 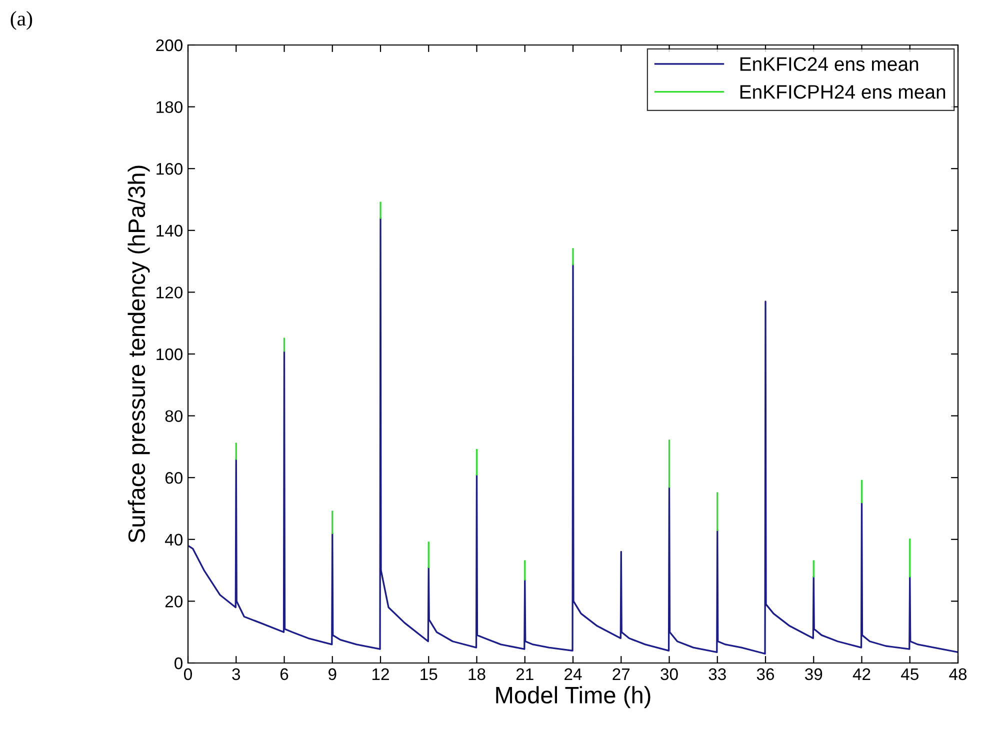 What do you see at coordinates (829, 64) in the screenshot?
I see `legend-label: EnKFIC24 ens mean` at bounding box center [829, 64].